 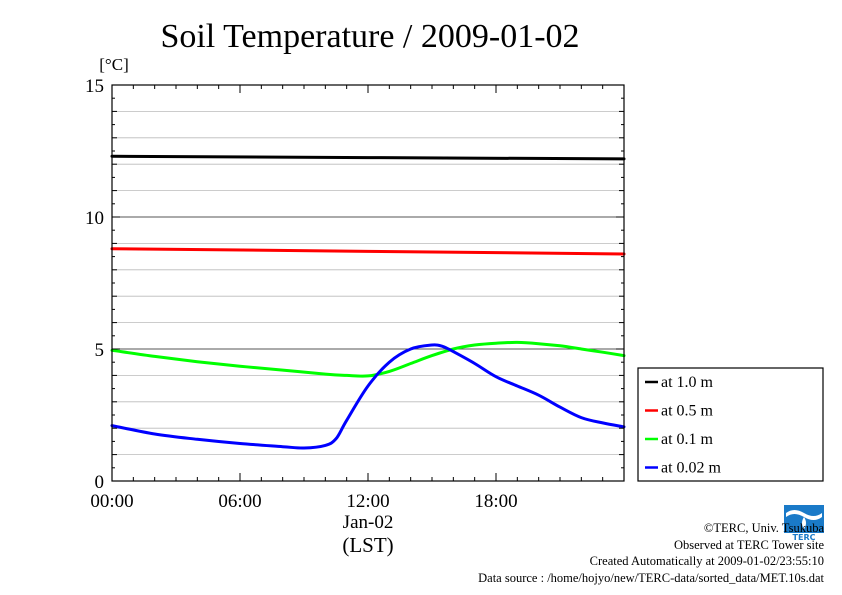 I want to click on copyright-text: ©TERC, Univ. Tsukuba, so click(x=763, y=528).